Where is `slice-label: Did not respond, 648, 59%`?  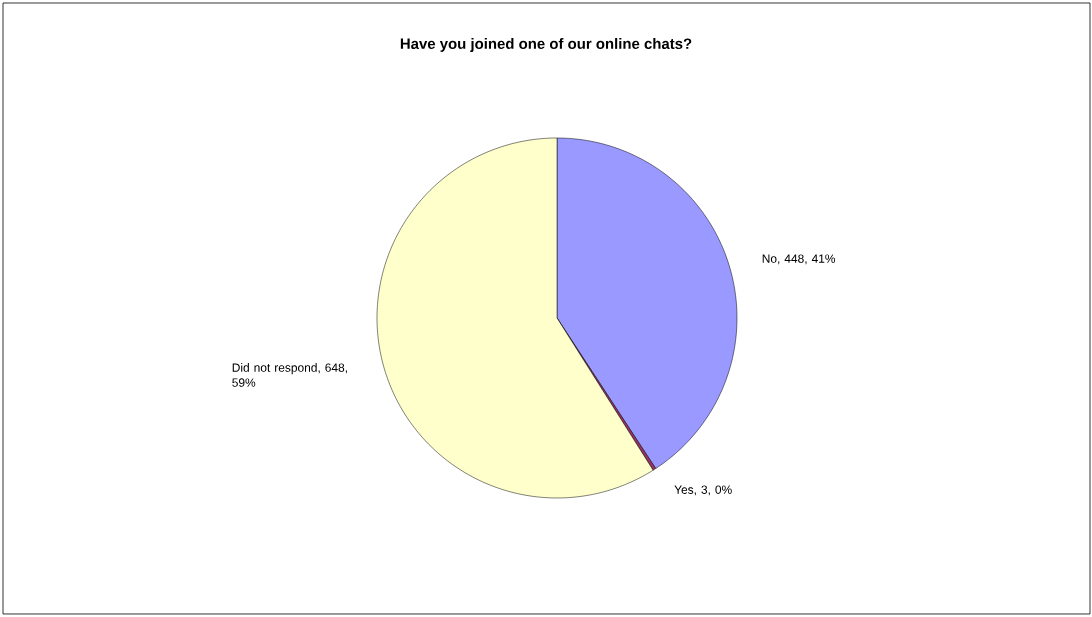 slice-label: Did not respond, 648, 59% is located at coordinates (289, 375).